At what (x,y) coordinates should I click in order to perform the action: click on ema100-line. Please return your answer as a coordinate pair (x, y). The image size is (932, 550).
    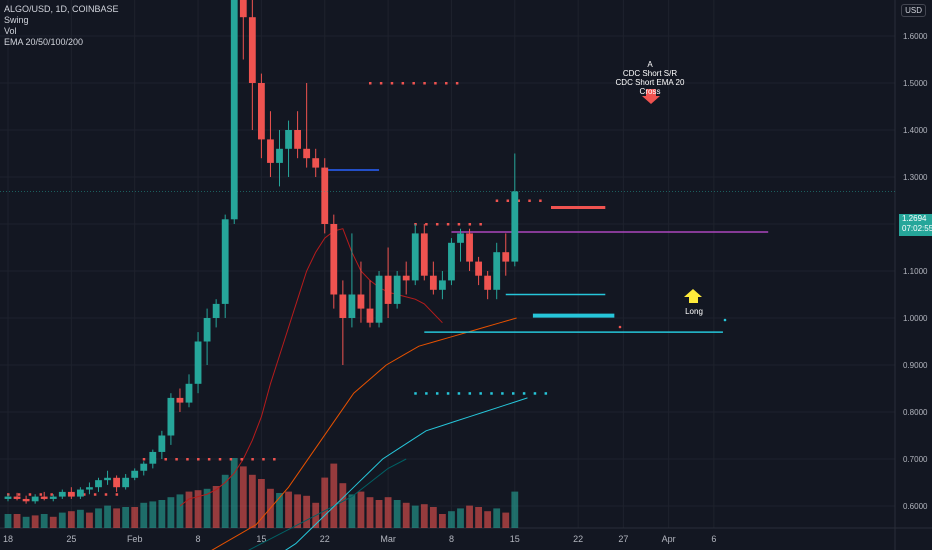
    Looking at the image, I should click on (406, 473).